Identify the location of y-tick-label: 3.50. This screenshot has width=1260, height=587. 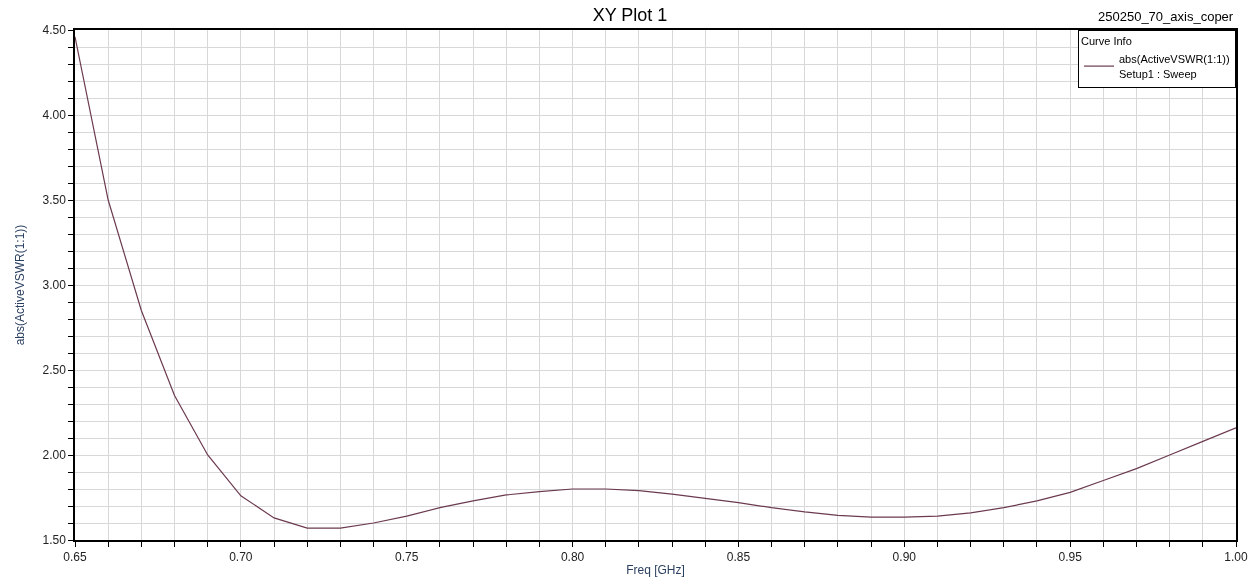
(54, 200).